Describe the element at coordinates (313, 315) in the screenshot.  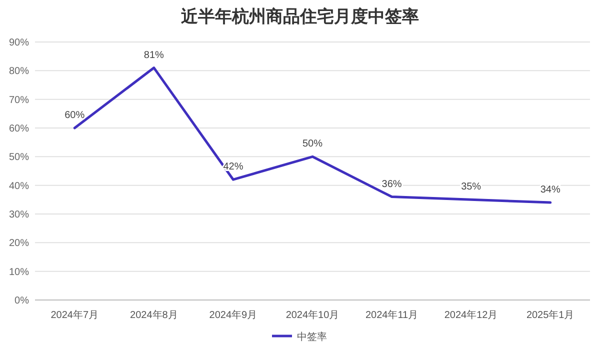
I see `x-tick-label: 2024年10月` at that location.